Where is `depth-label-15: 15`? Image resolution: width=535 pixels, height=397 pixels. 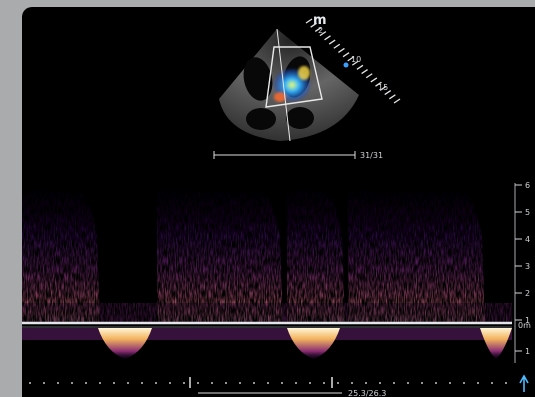 depth-label-15: 15 is located at coordinates (383, 87).